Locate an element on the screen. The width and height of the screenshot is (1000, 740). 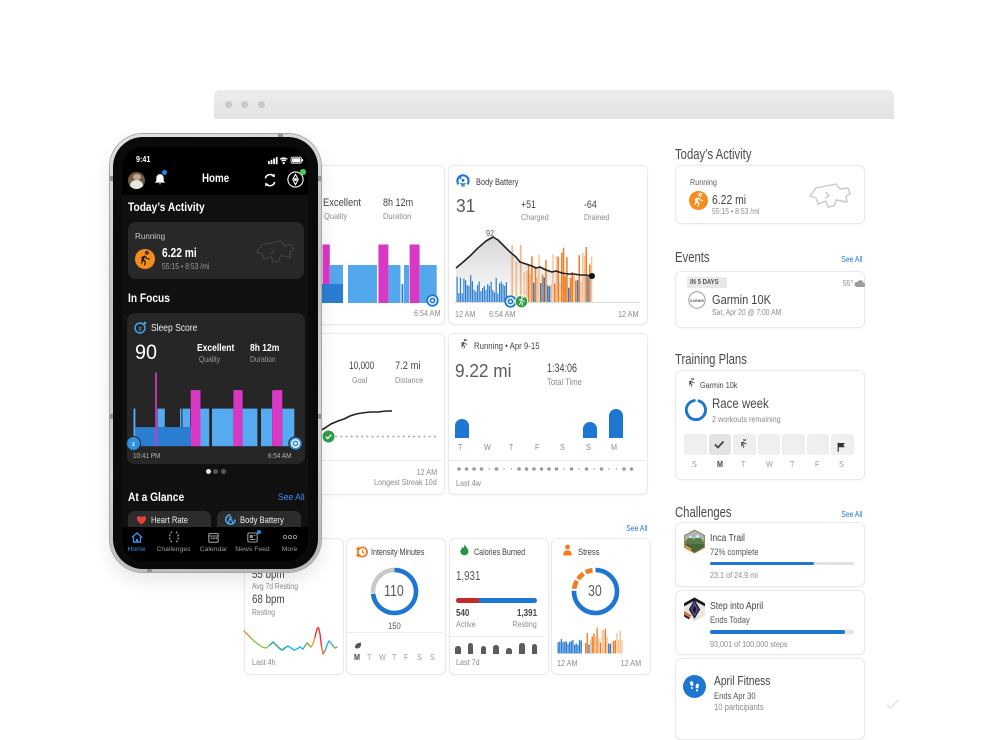
svg-text: GARMIN is located at coordinates (697, 301).